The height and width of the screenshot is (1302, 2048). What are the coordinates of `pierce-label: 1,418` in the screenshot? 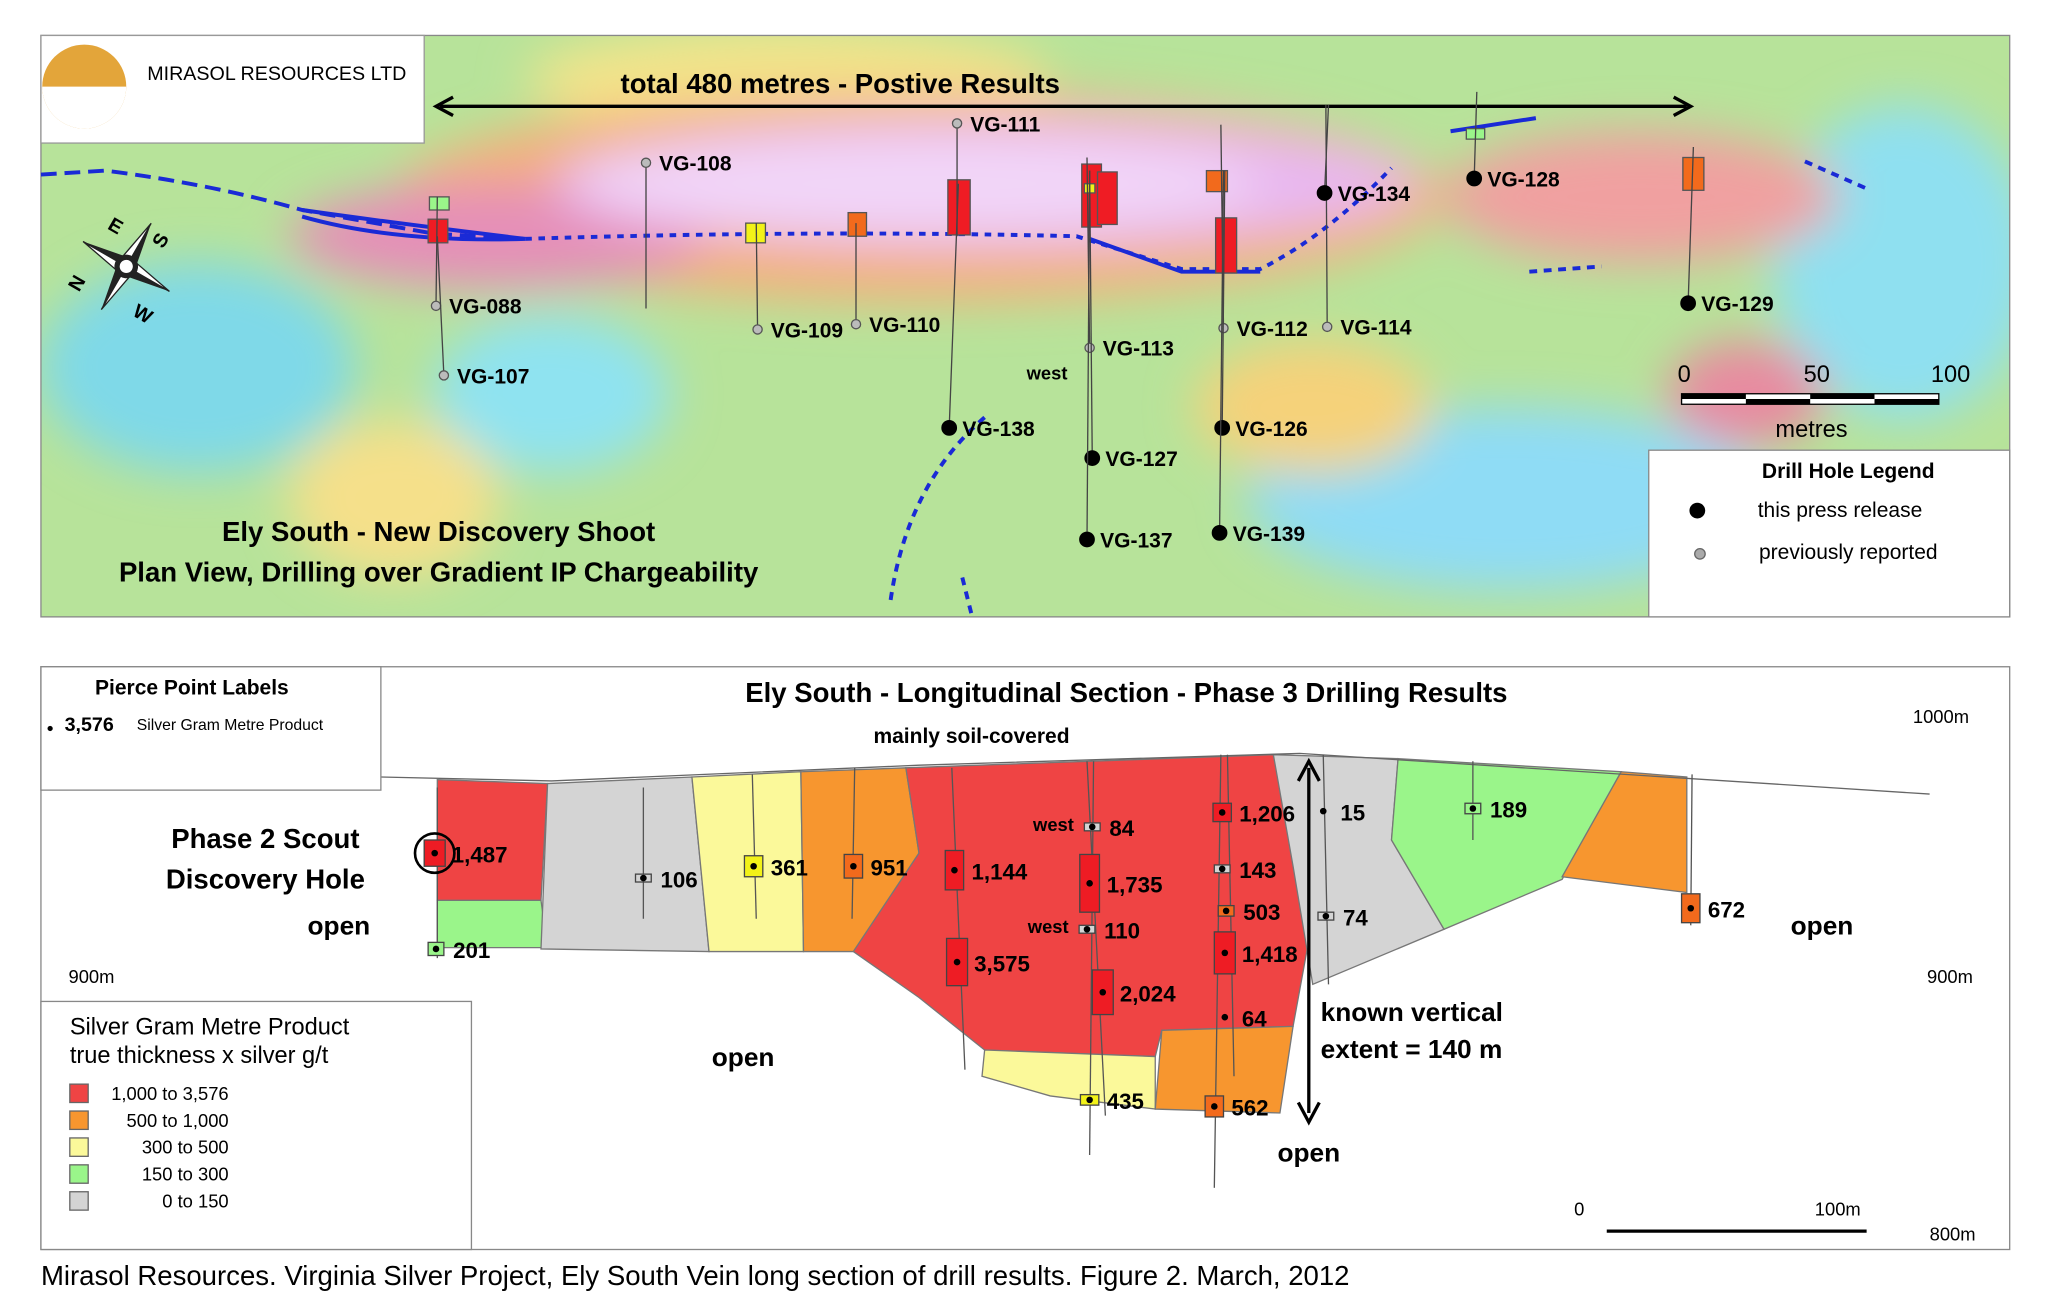 It's located at (1270, 954).